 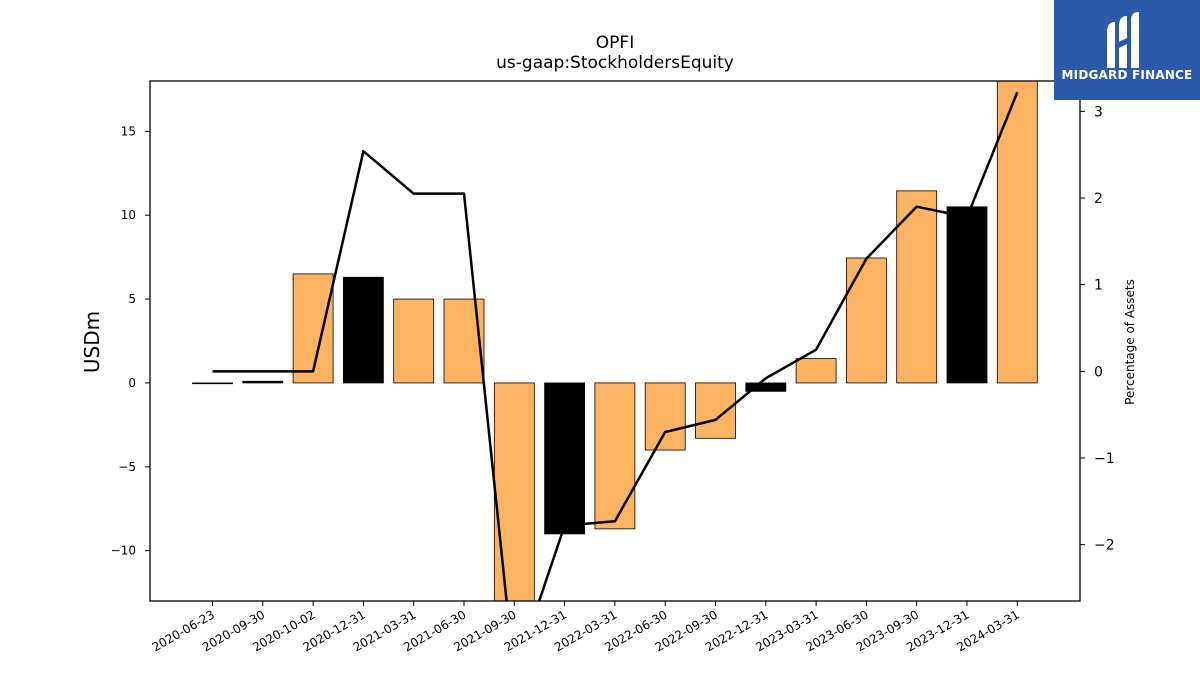 I want to click on midgard-logo-icon, so click(x=1123, y=40).